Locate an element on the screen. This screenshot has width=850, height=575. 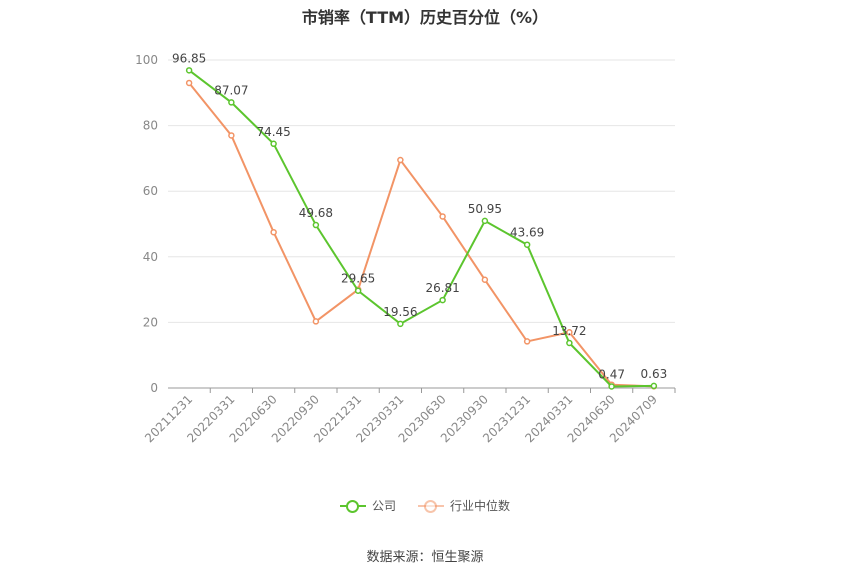
y-tick-label: 0 is located at coordinates (154, 388).